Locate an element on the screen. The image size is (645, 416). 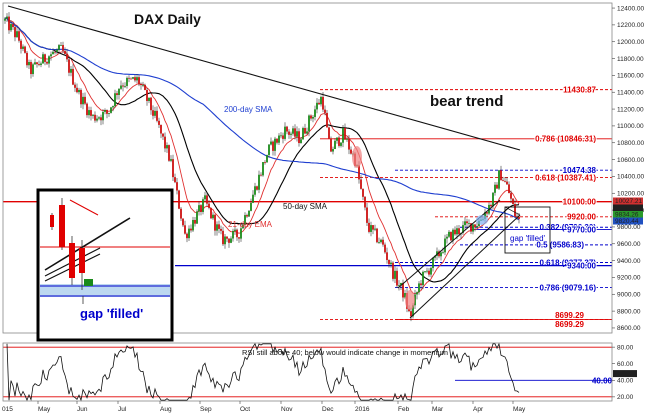
x-tick-label: Apr is located at coordinates (478, 409).